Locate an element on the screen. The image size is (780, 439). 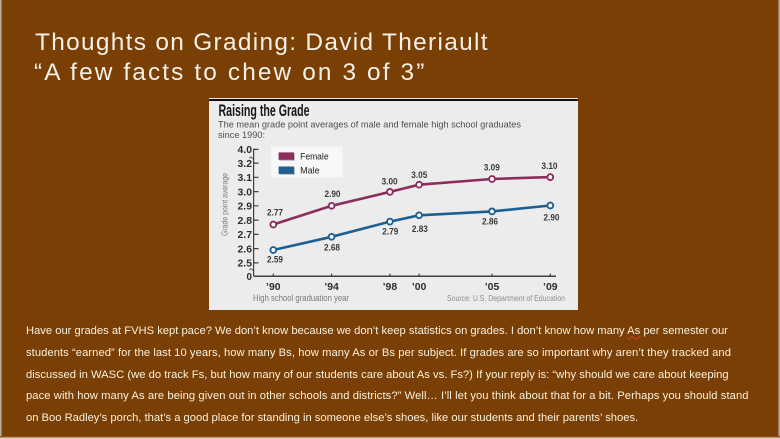
svg-text: 2.79 is located at coordinates (390, 232).